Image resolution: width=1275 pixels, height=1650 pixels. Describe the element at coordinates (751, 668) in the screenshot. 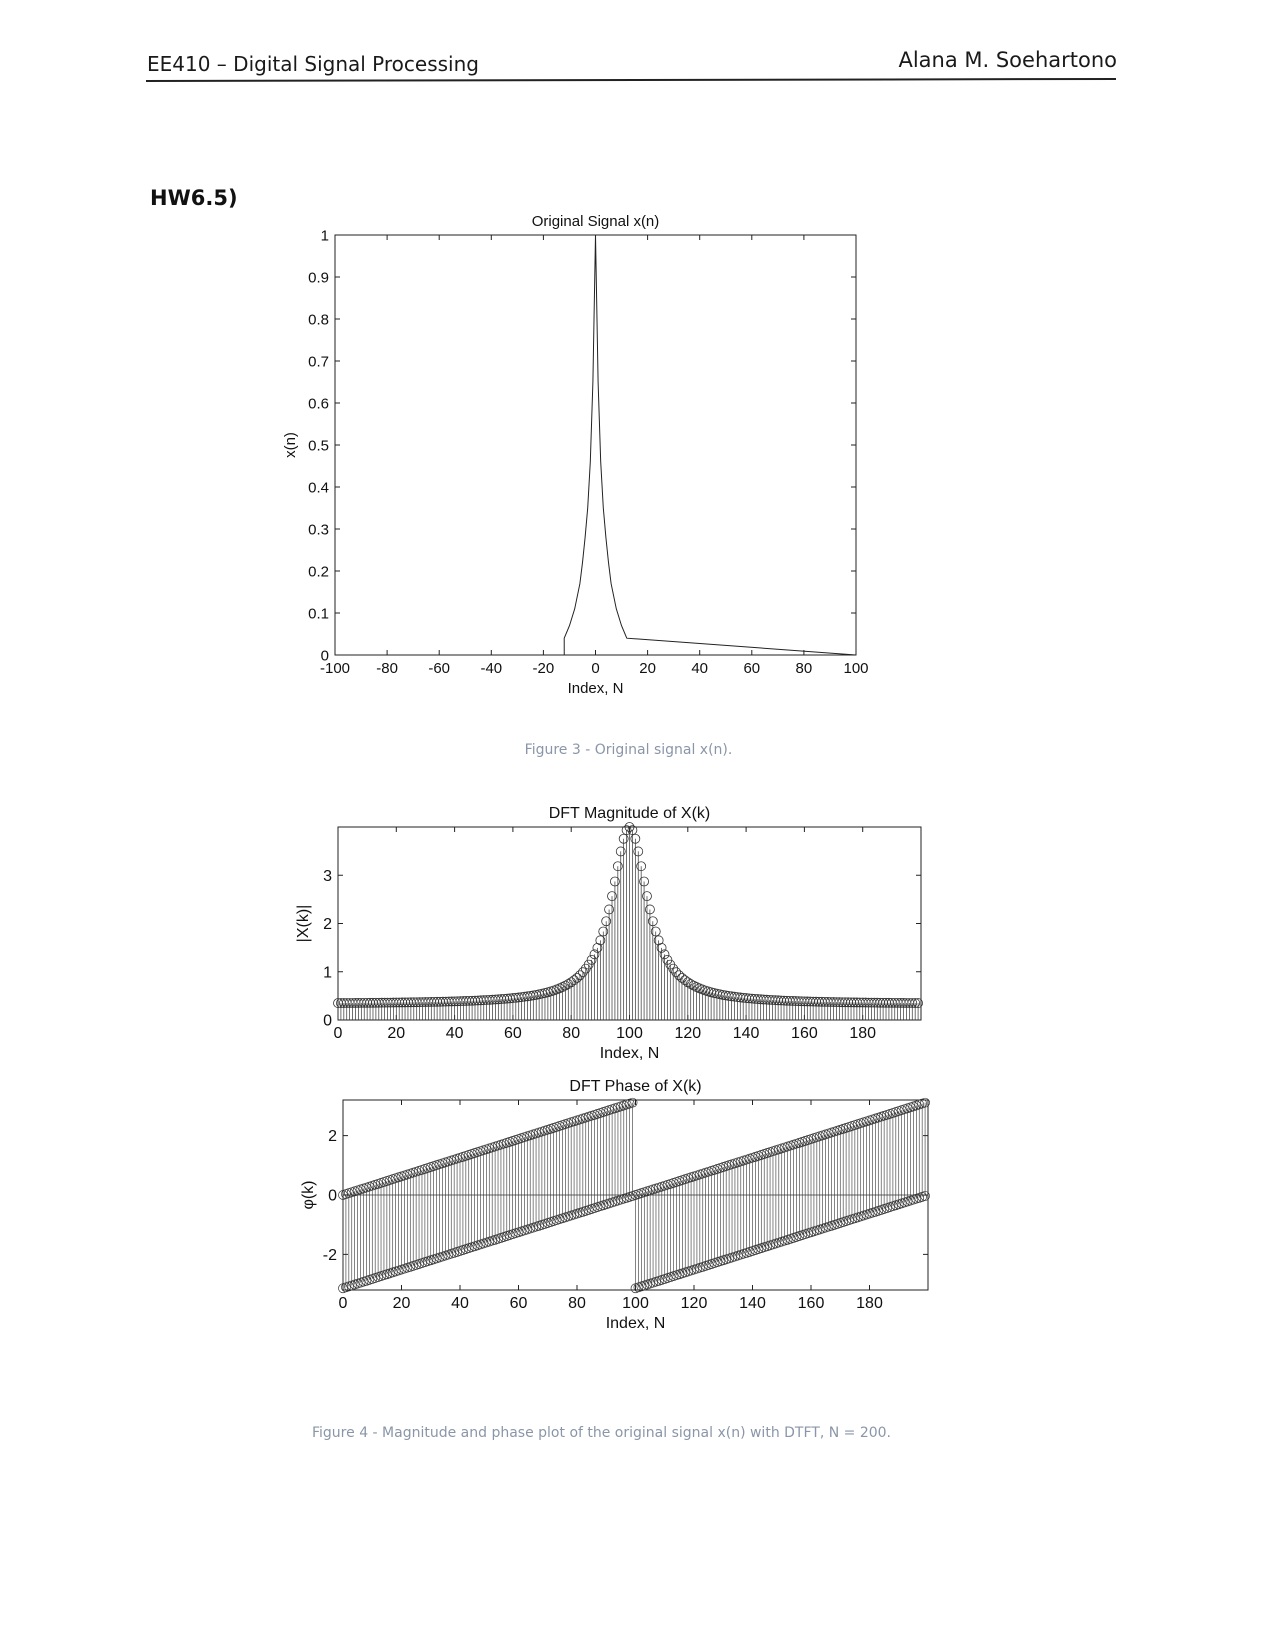

I see `fig3-x-tick-label: 60` at that location.